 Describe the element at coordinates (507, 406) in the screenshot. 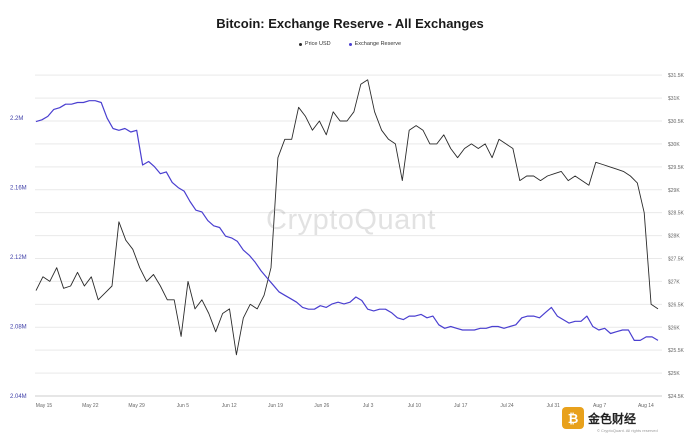

I see `x-axis-tick-label: Jul 24` at that location.